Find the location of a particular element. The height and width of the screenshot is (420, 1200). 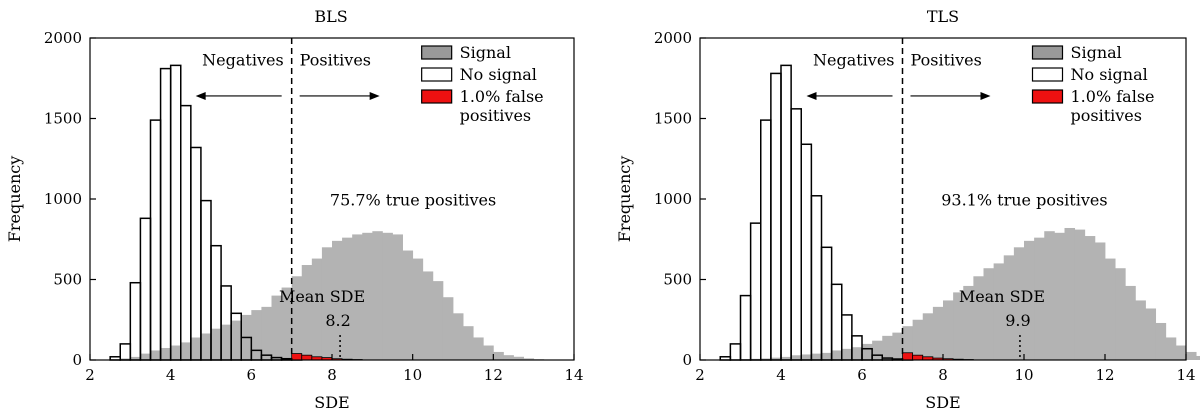

mean-sde-value: 8.2 is located at coordinates (337, 320).